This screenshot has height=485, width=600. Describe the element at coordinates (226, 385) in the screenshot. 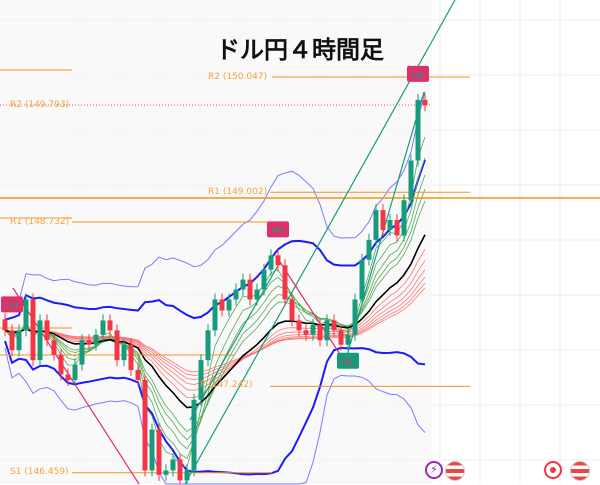

I see `level-label-p: P (147.242)` at that location.